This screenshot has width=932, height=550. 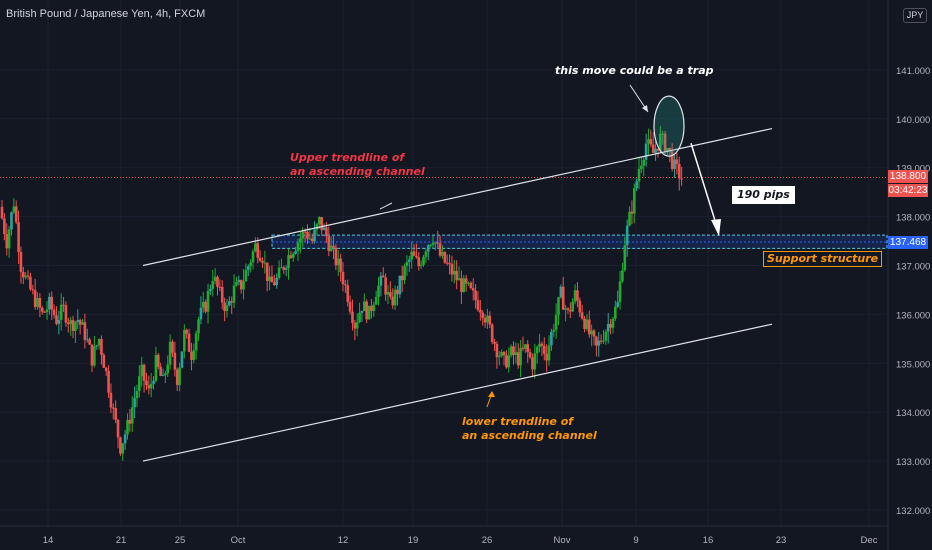 I want to click on x-tick-label: Nov, so click(x=562, y=540).